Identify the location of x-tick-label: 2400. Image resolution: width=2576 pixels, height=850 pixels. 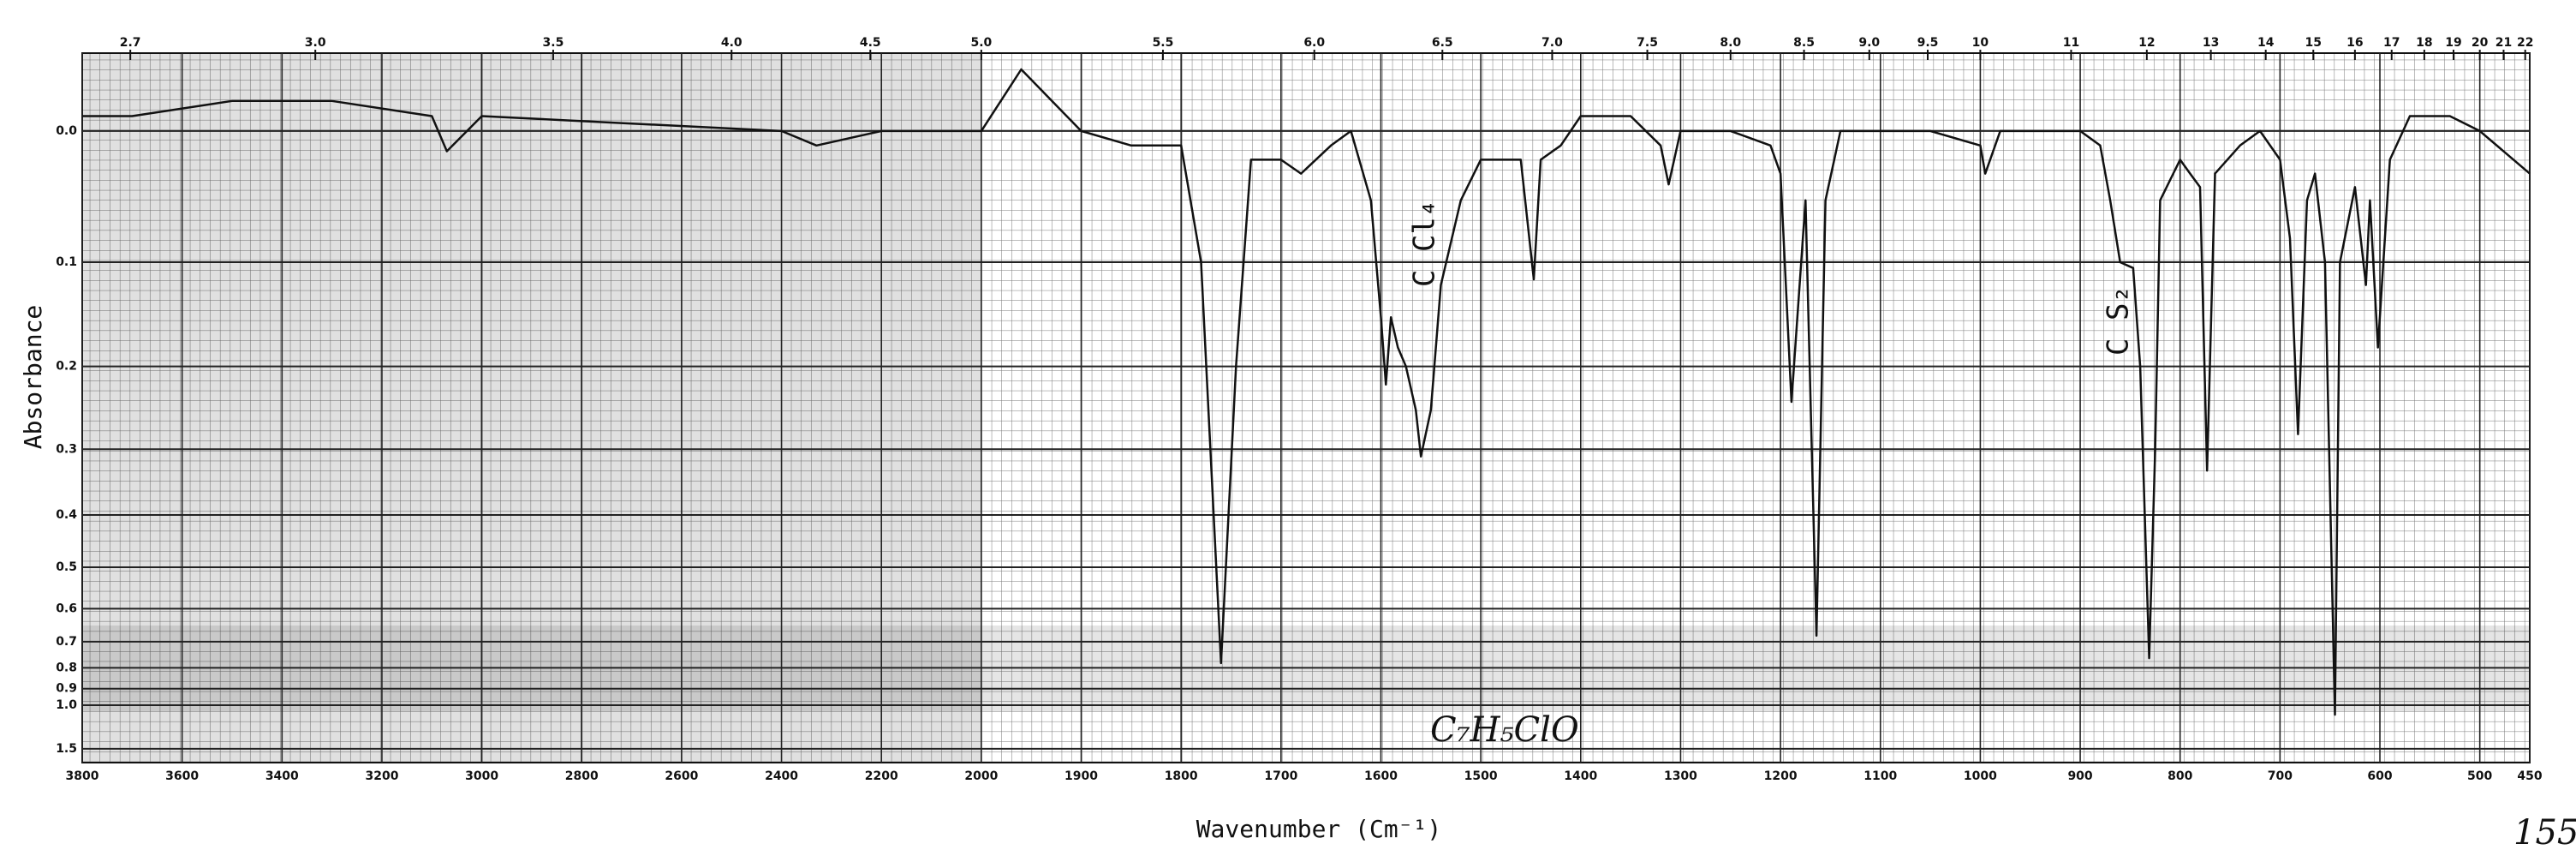
(781, 776).